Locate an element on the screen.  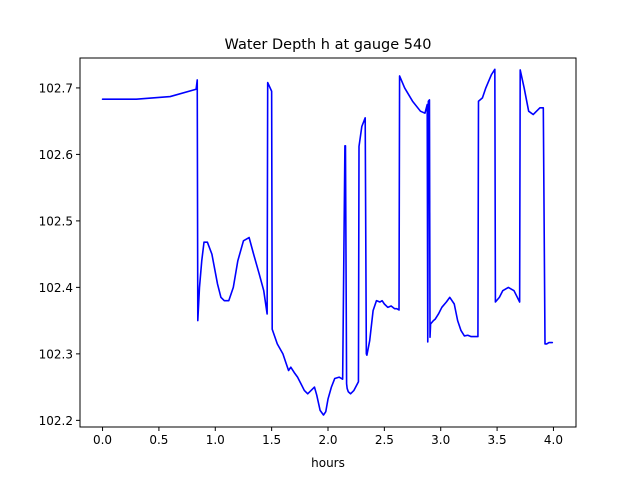
y-tick-label: 102.3 is located at coordinates (56, 354).